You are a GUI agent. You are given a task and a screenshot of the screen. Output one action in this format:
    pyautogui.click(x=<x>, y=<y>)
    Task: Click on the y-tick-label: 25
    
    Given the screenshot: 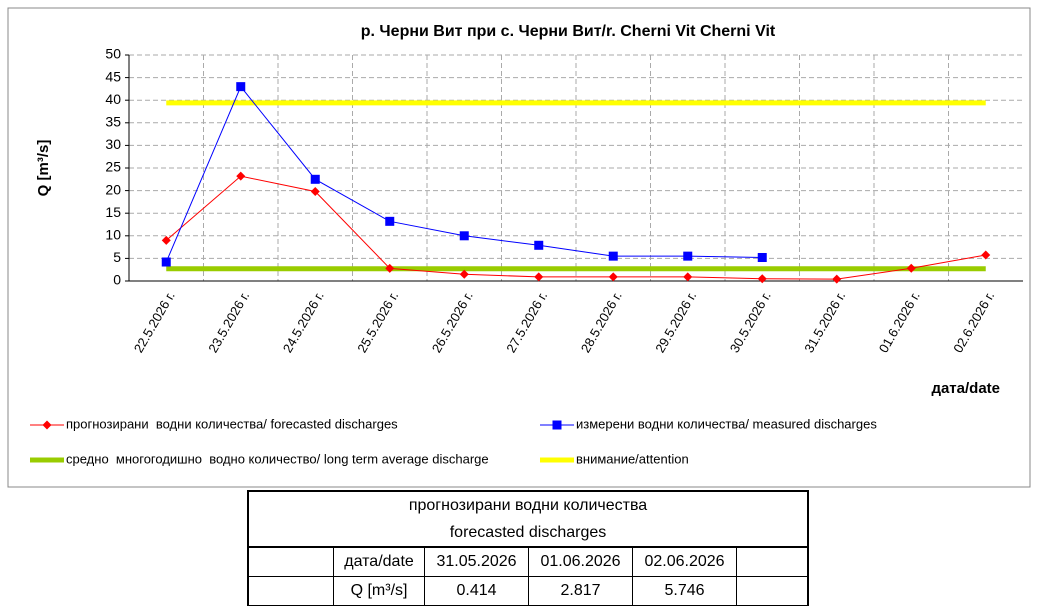 What is the action you would take?
    pyautogui.click(x=113, y=167)
    